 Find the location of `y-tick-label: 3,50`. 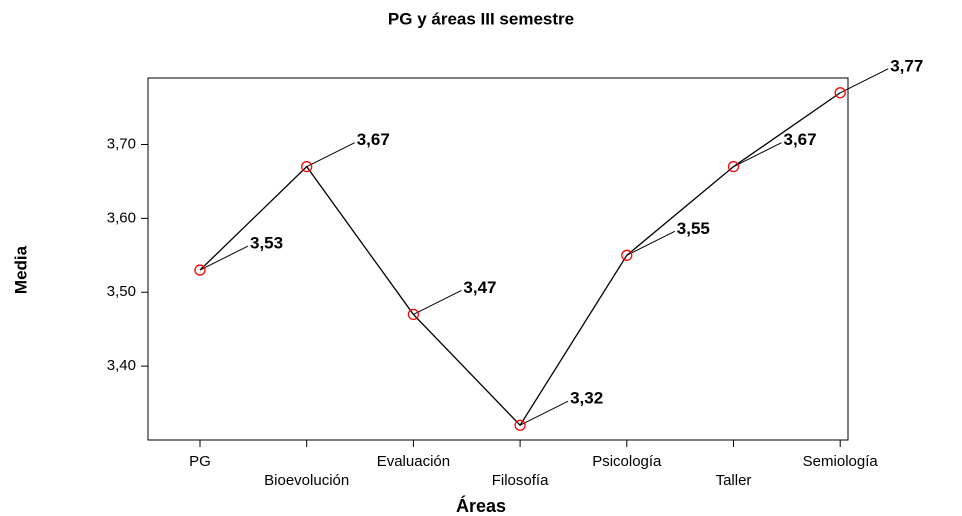

y-tick-label: 3,50 is located at coordinates (121, 291).